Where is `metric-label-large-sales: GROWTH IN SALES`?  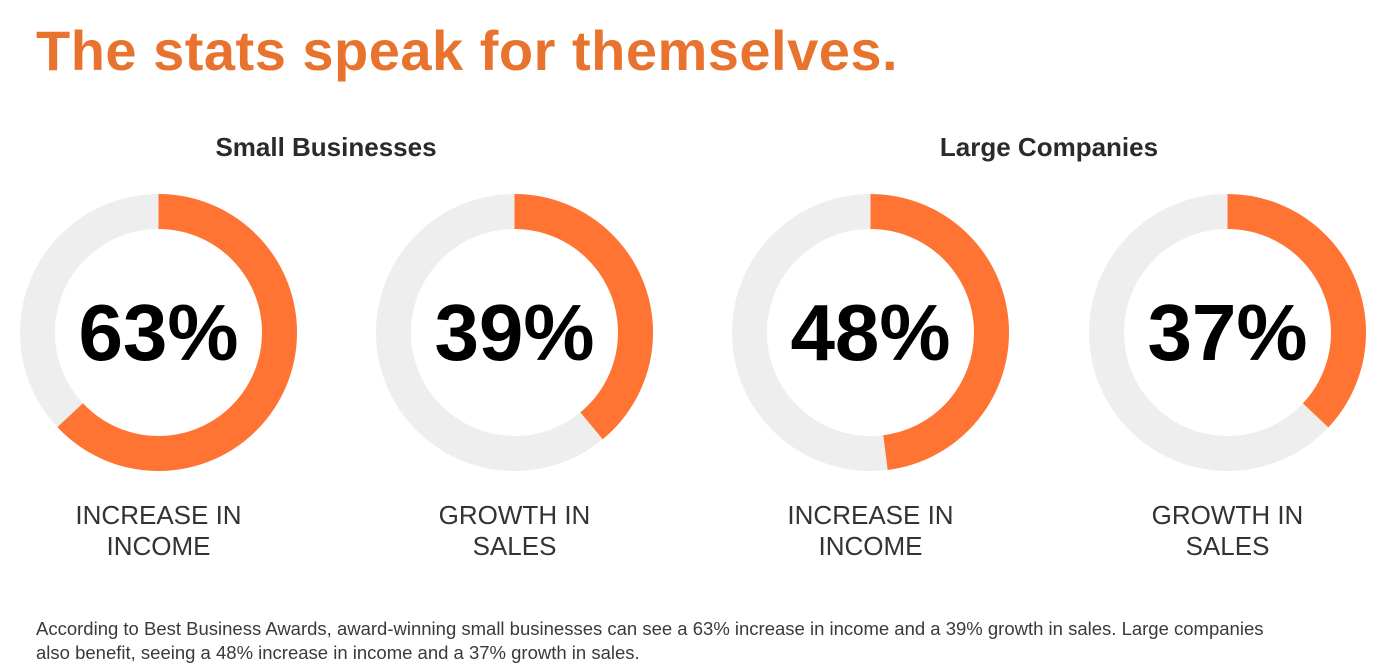 metric-label-large-sales: GROWTH IN SALES is located at coordinates (1227, 531).